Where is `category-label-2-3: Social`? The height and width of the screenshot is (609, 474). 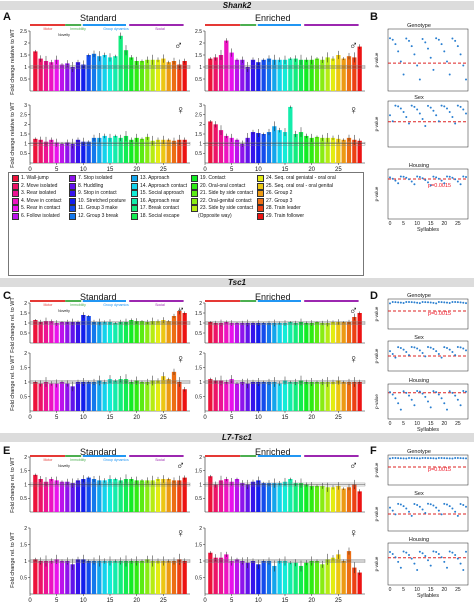 category-label-2-3: Social is located at coordinates (160, 460).